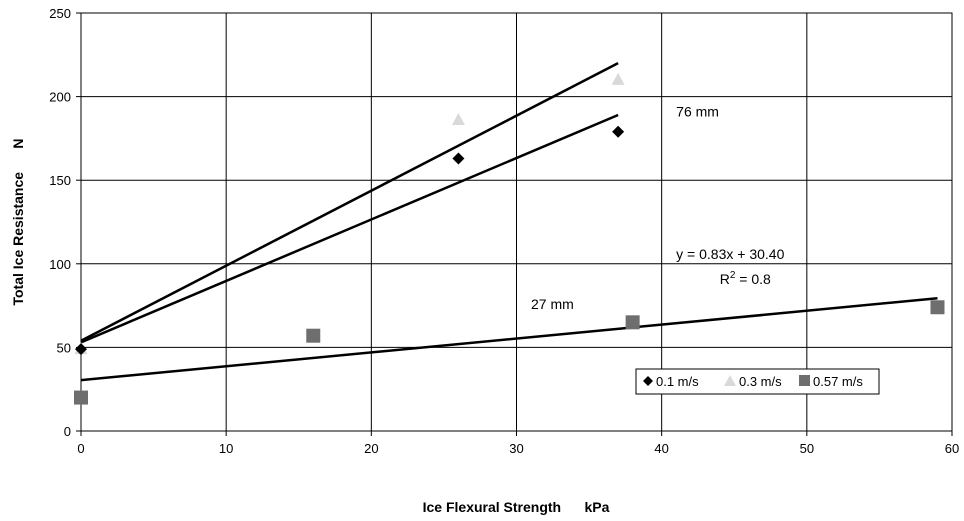 The width and height of the screenshot is (964, 521). I want to click on legend-box, so click(757, 381).